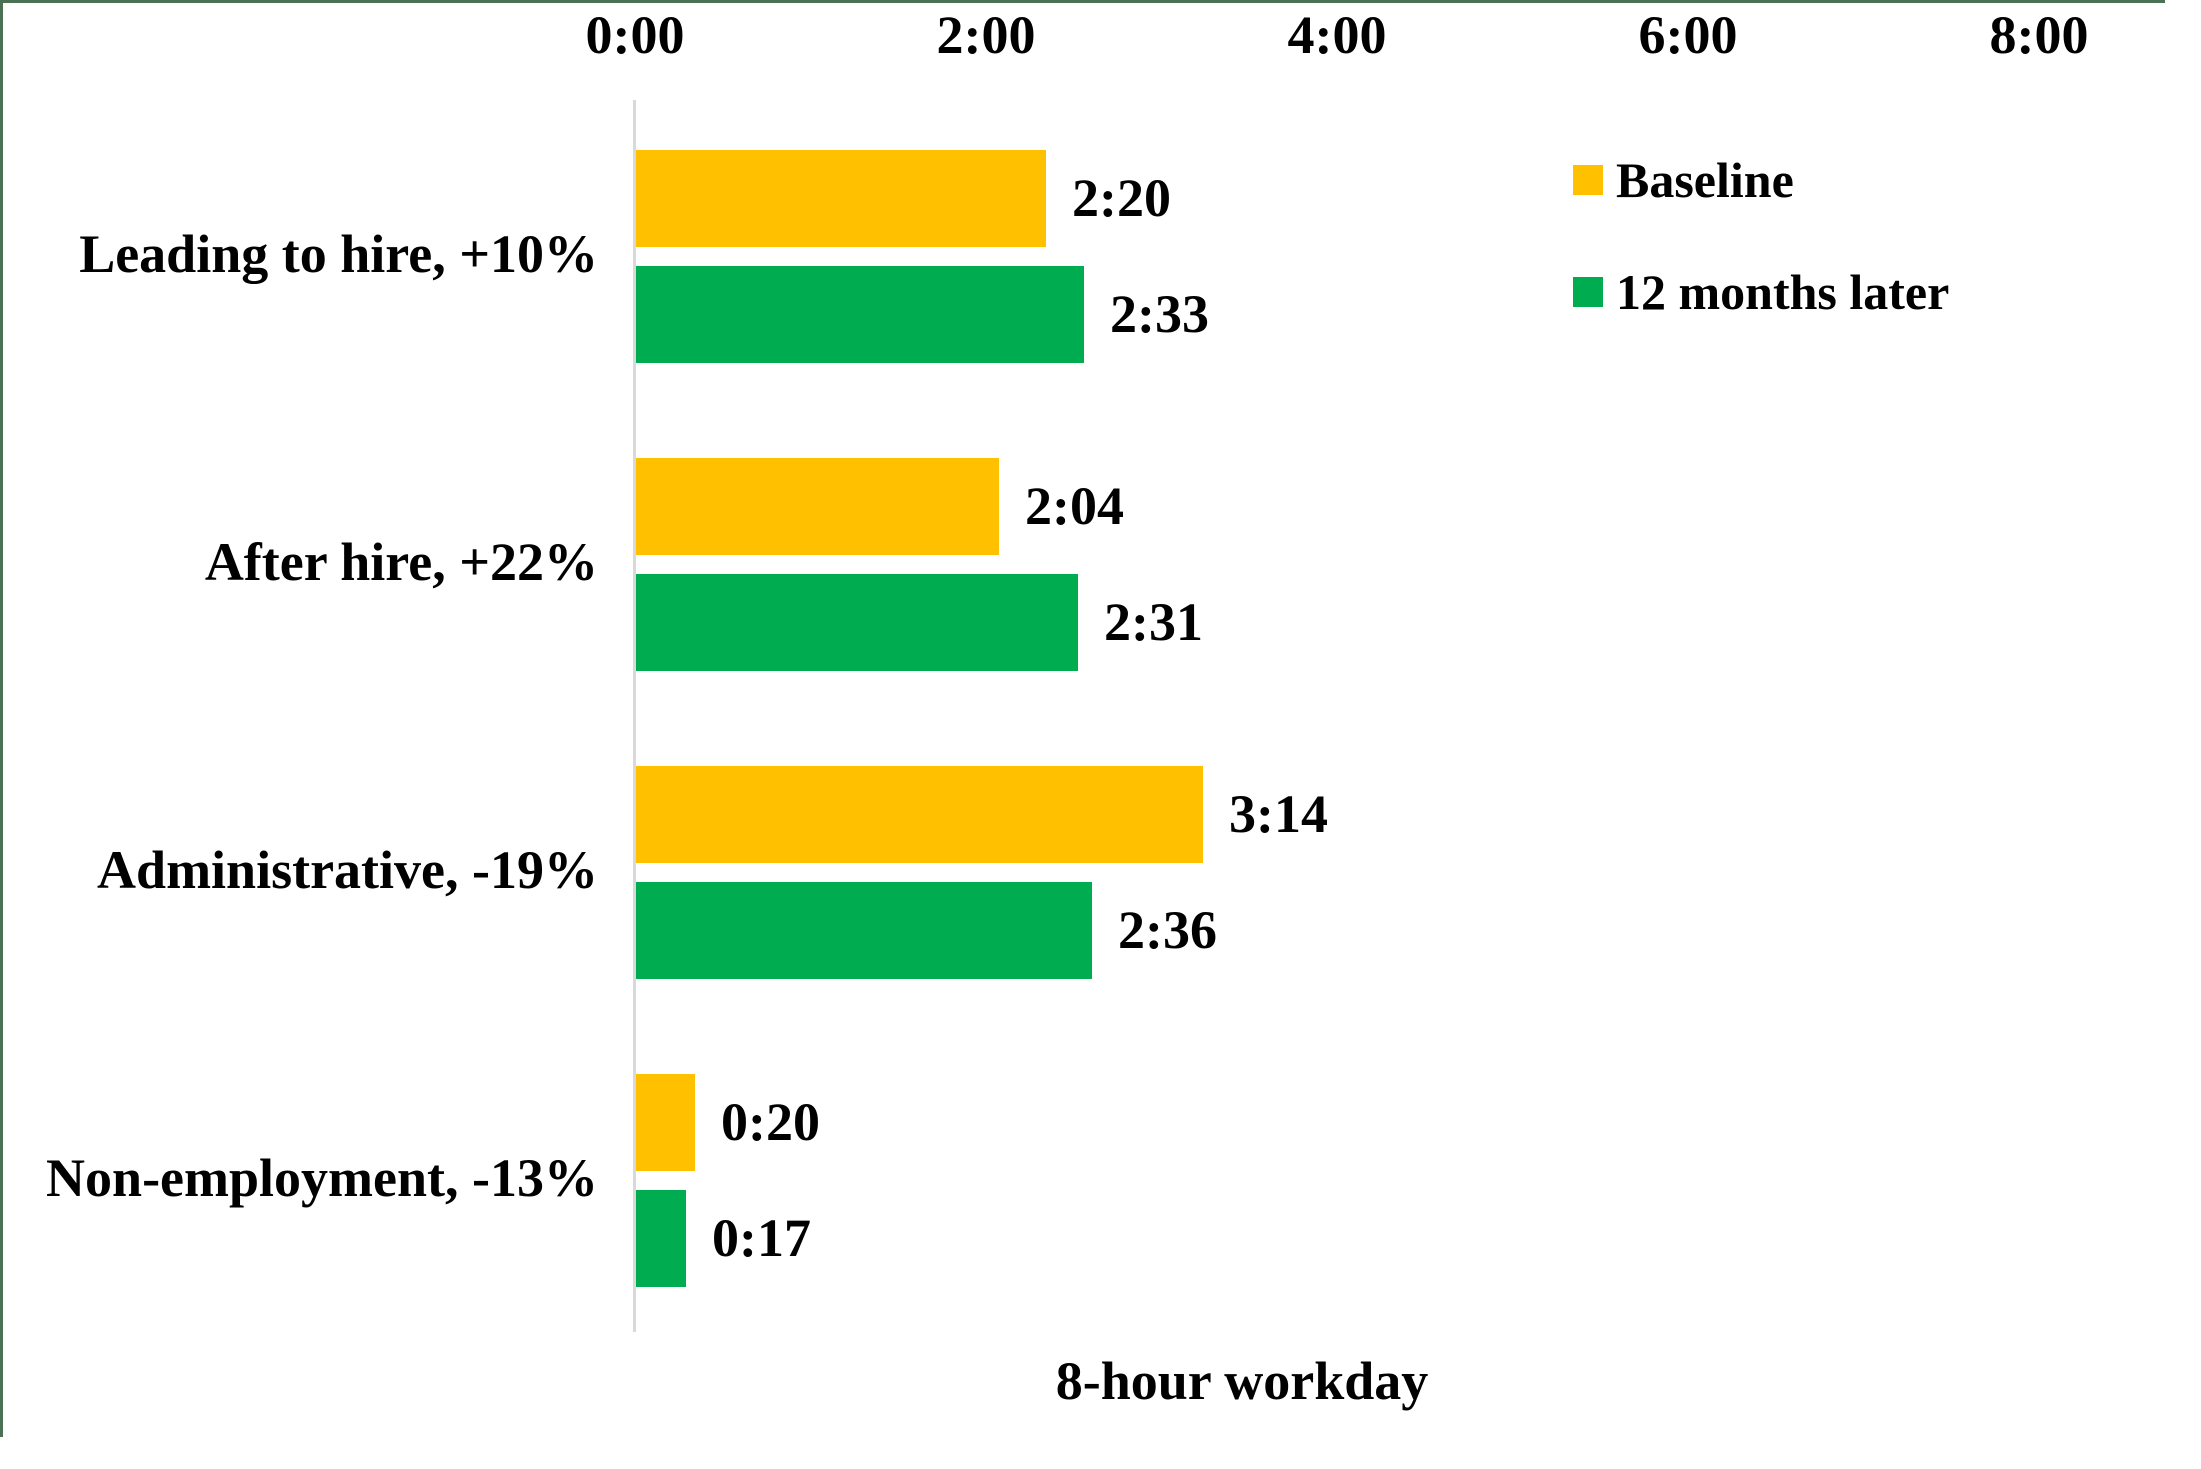 This screenshot has height=1469, width=2201. What do you see at coordinates (1588, 180) in the screenshot?
I see `baseline-swatch-icon` at bounding box center [1588, 180].